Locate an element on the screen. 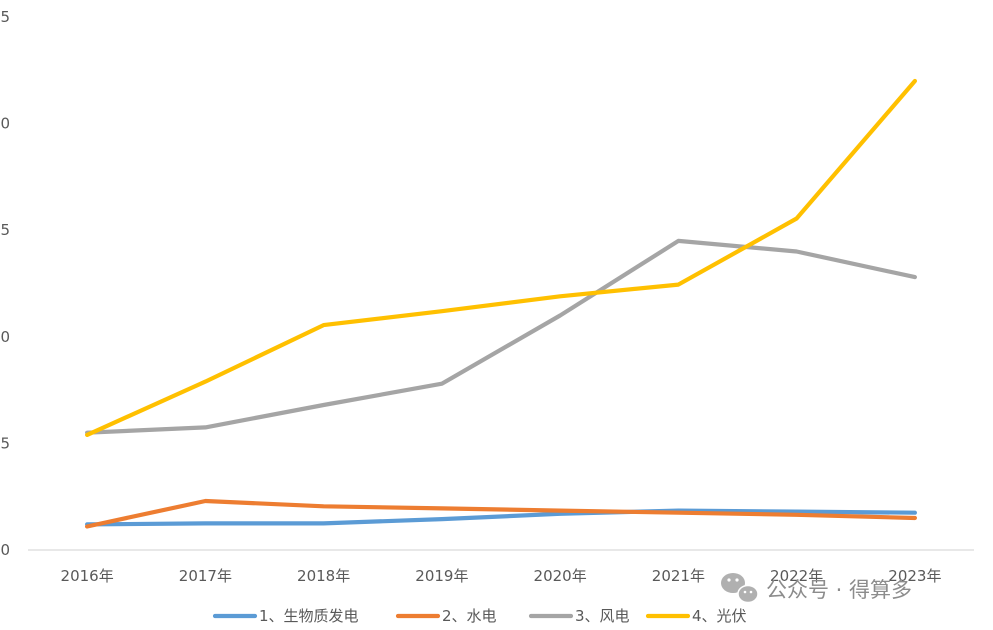 The width and height of the screenshot is (993, 630). x-tick-label: 2020年 is located at coordinates (560, 576).